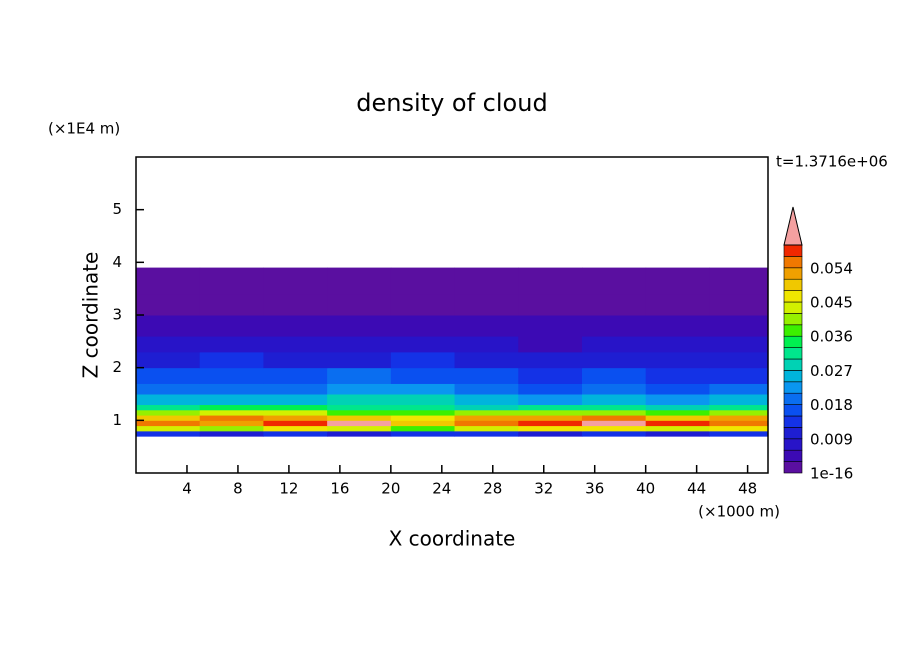 The image size is (904, 654). Describe the element at coordinates (238, 489) in the screenshot. I see `x-tick-label: 8` at that location.